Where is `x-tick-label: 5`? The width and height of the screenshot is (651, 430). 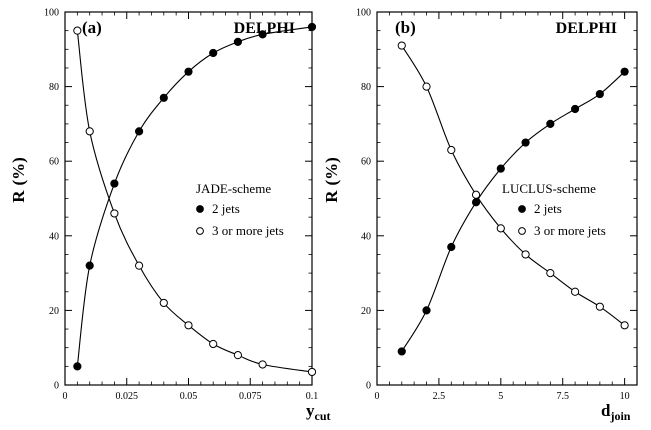
x-tick-label: 5 is located at coordinates (500, 396).